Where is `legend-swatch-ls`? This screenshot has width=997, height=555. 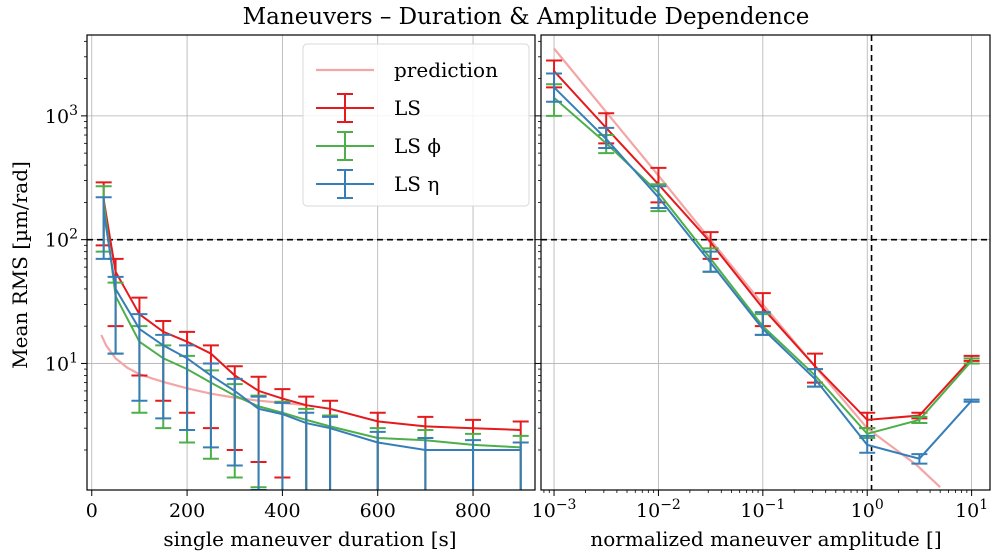 legend-swatch-ls is located at coordinates (345, 108).